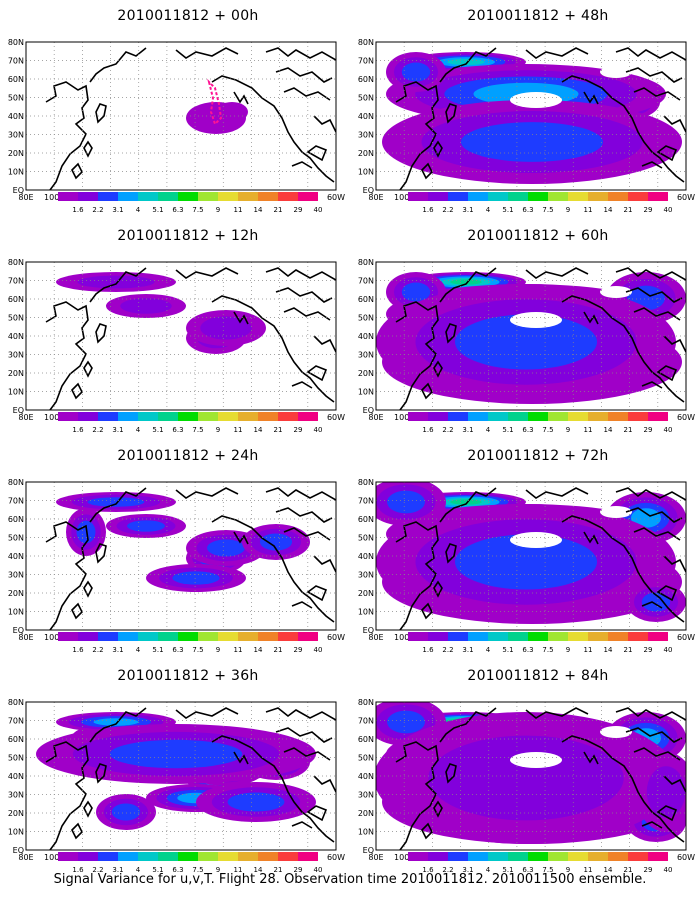 This screenshot has width=700, height=900. Describe the element at coordinates (25, 637) in the screenshot. I see `lon-tick-label: 80E` at that location.